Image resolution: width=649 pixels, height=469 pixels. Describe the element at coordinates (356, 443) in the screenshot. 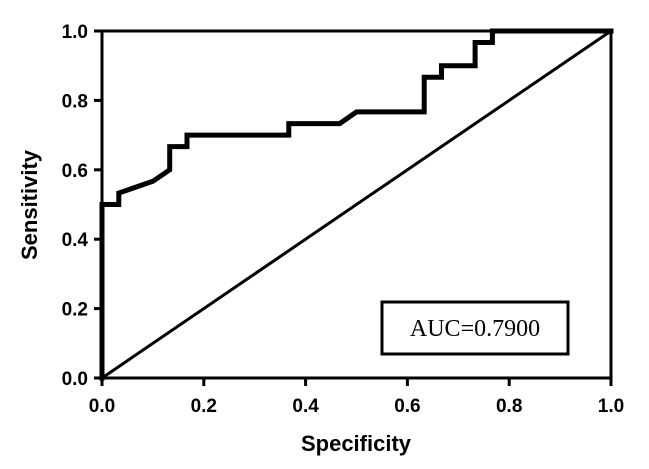

I see `x-axis-title: Specificity` at that location.